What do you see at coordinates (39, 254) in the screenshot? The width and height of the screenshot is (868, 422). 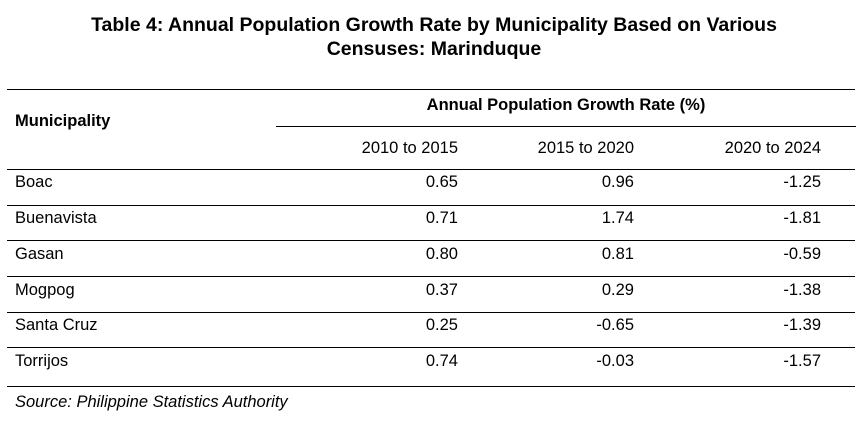 I see `municipality-cell: Gasan` at bounding box center [39, 254].